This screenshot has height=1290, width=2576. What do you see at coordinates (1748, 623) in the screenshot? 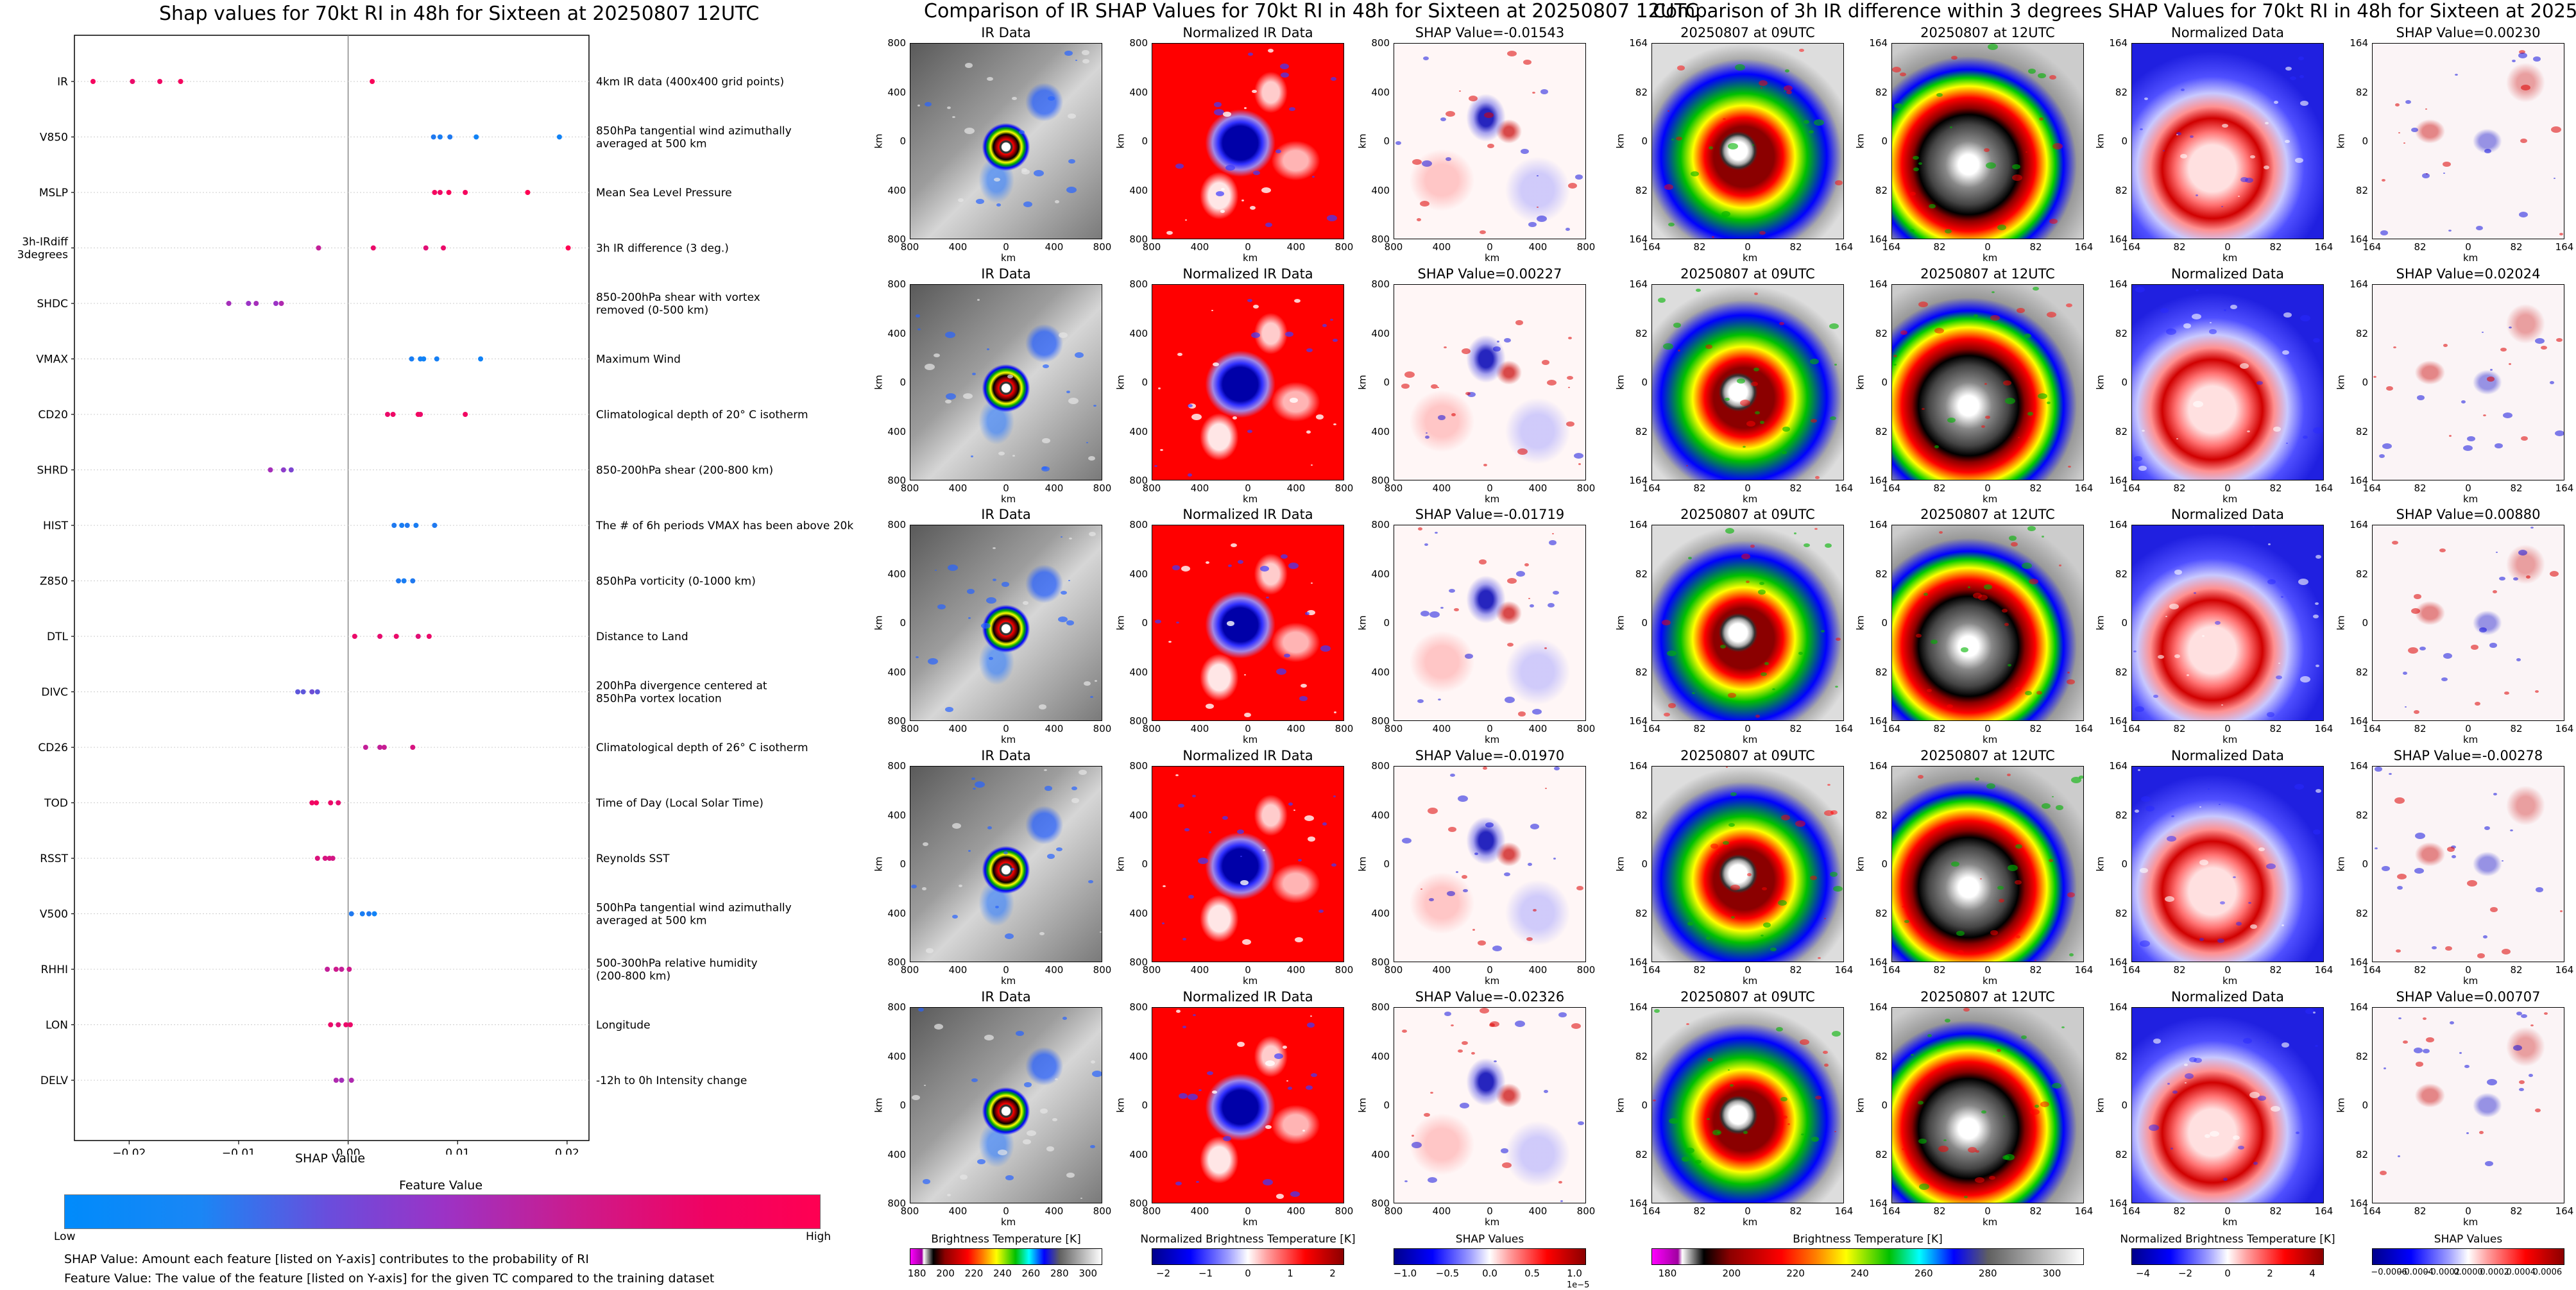
I see `ir-09utc-panel` at bounding box center [1748, 623].